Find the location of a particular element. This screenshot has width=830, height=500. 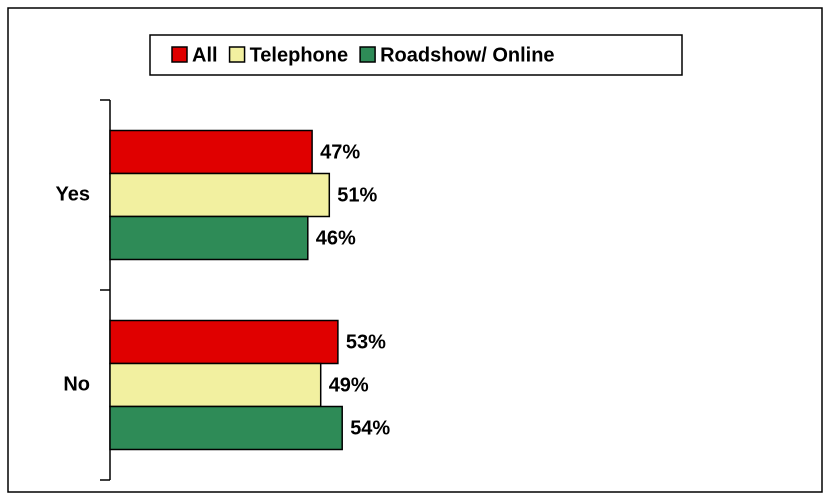

data-label: 46% is located at coordinates (336, 238).